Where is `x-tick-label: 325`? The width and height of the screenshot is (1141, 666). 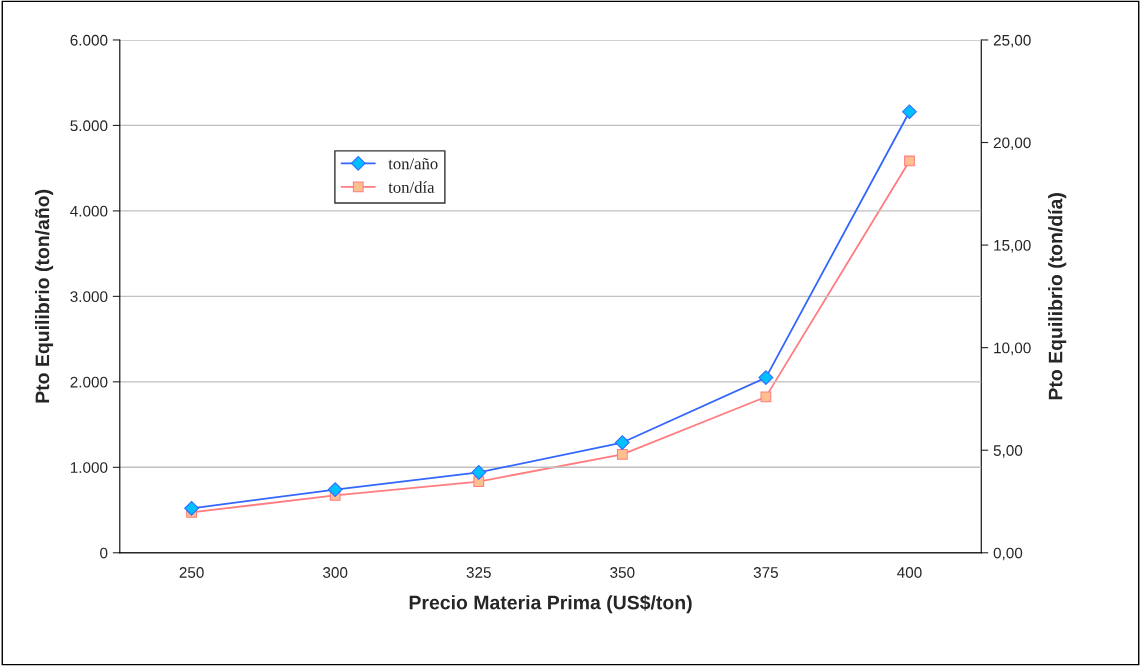 x-tick-label: 325 is located at coordinates (478, 572).